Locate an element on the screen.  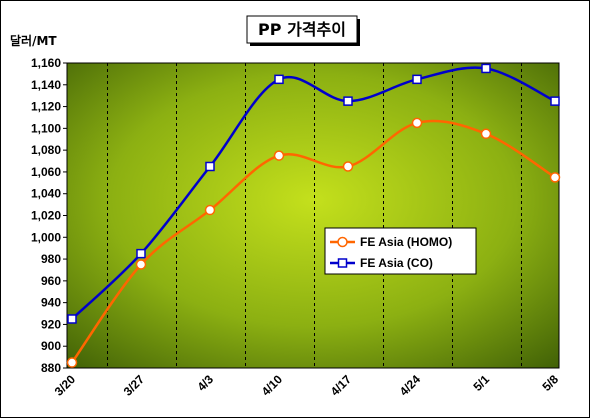
y-tick-label: 1,120 is located at coordinates (46, 107).